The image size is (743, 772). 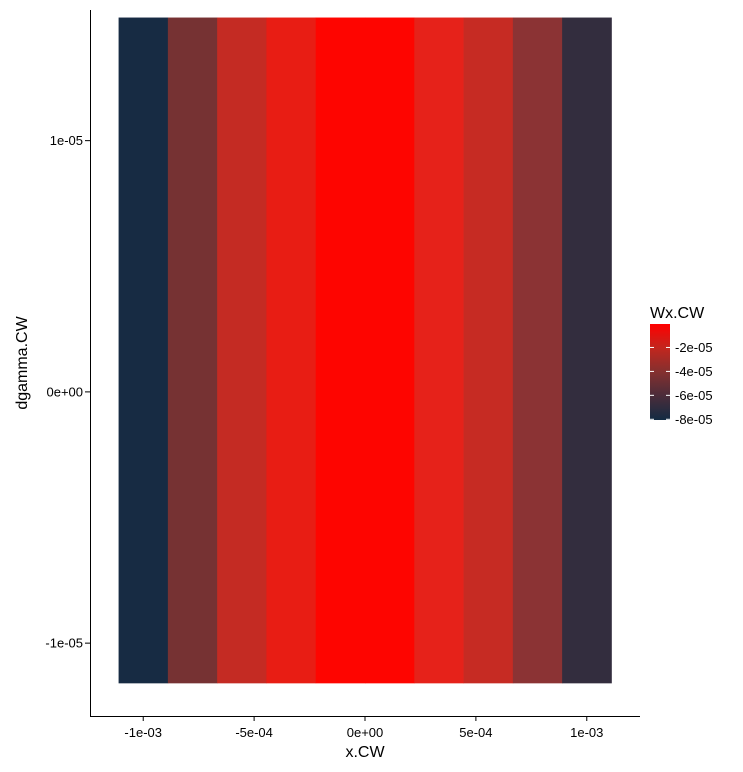 What do you see at coordinates (694, 395) in the screenshot?
I see `legend-tick-label: -6e-05` at bounding box center [694, 395].